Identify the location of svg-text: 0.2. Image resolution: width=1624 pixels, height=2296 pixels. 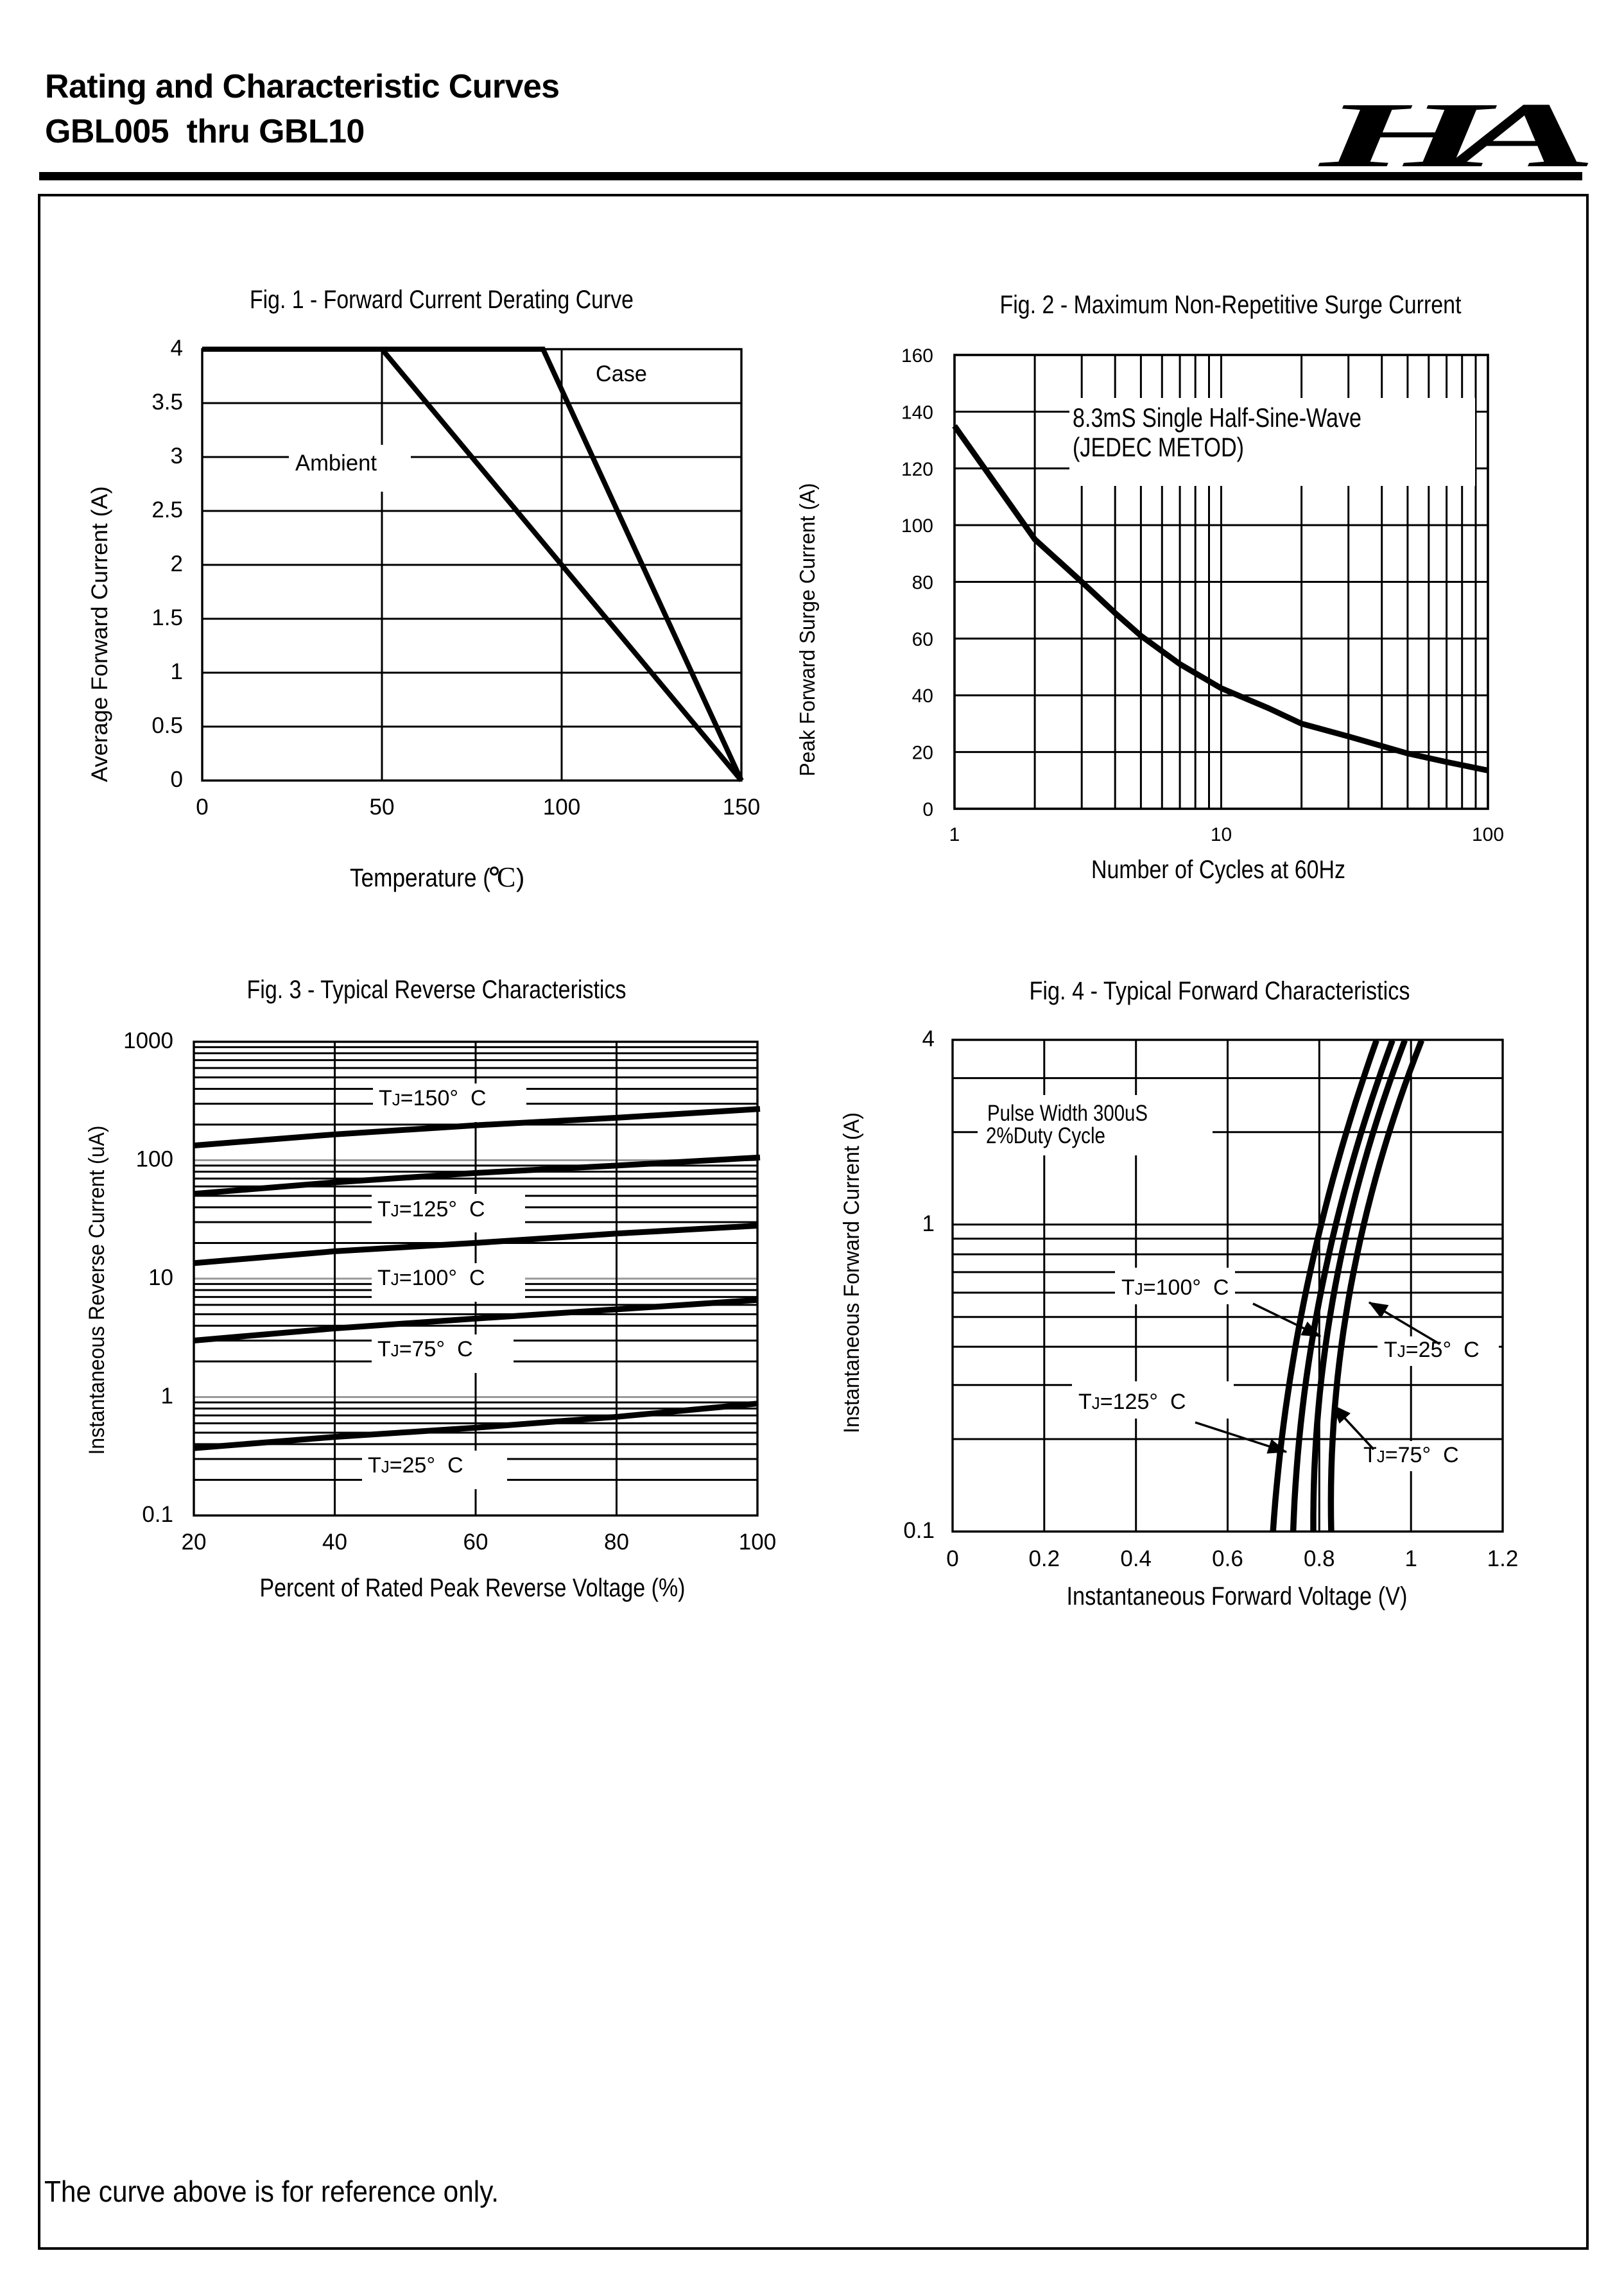
(1044, 1558).